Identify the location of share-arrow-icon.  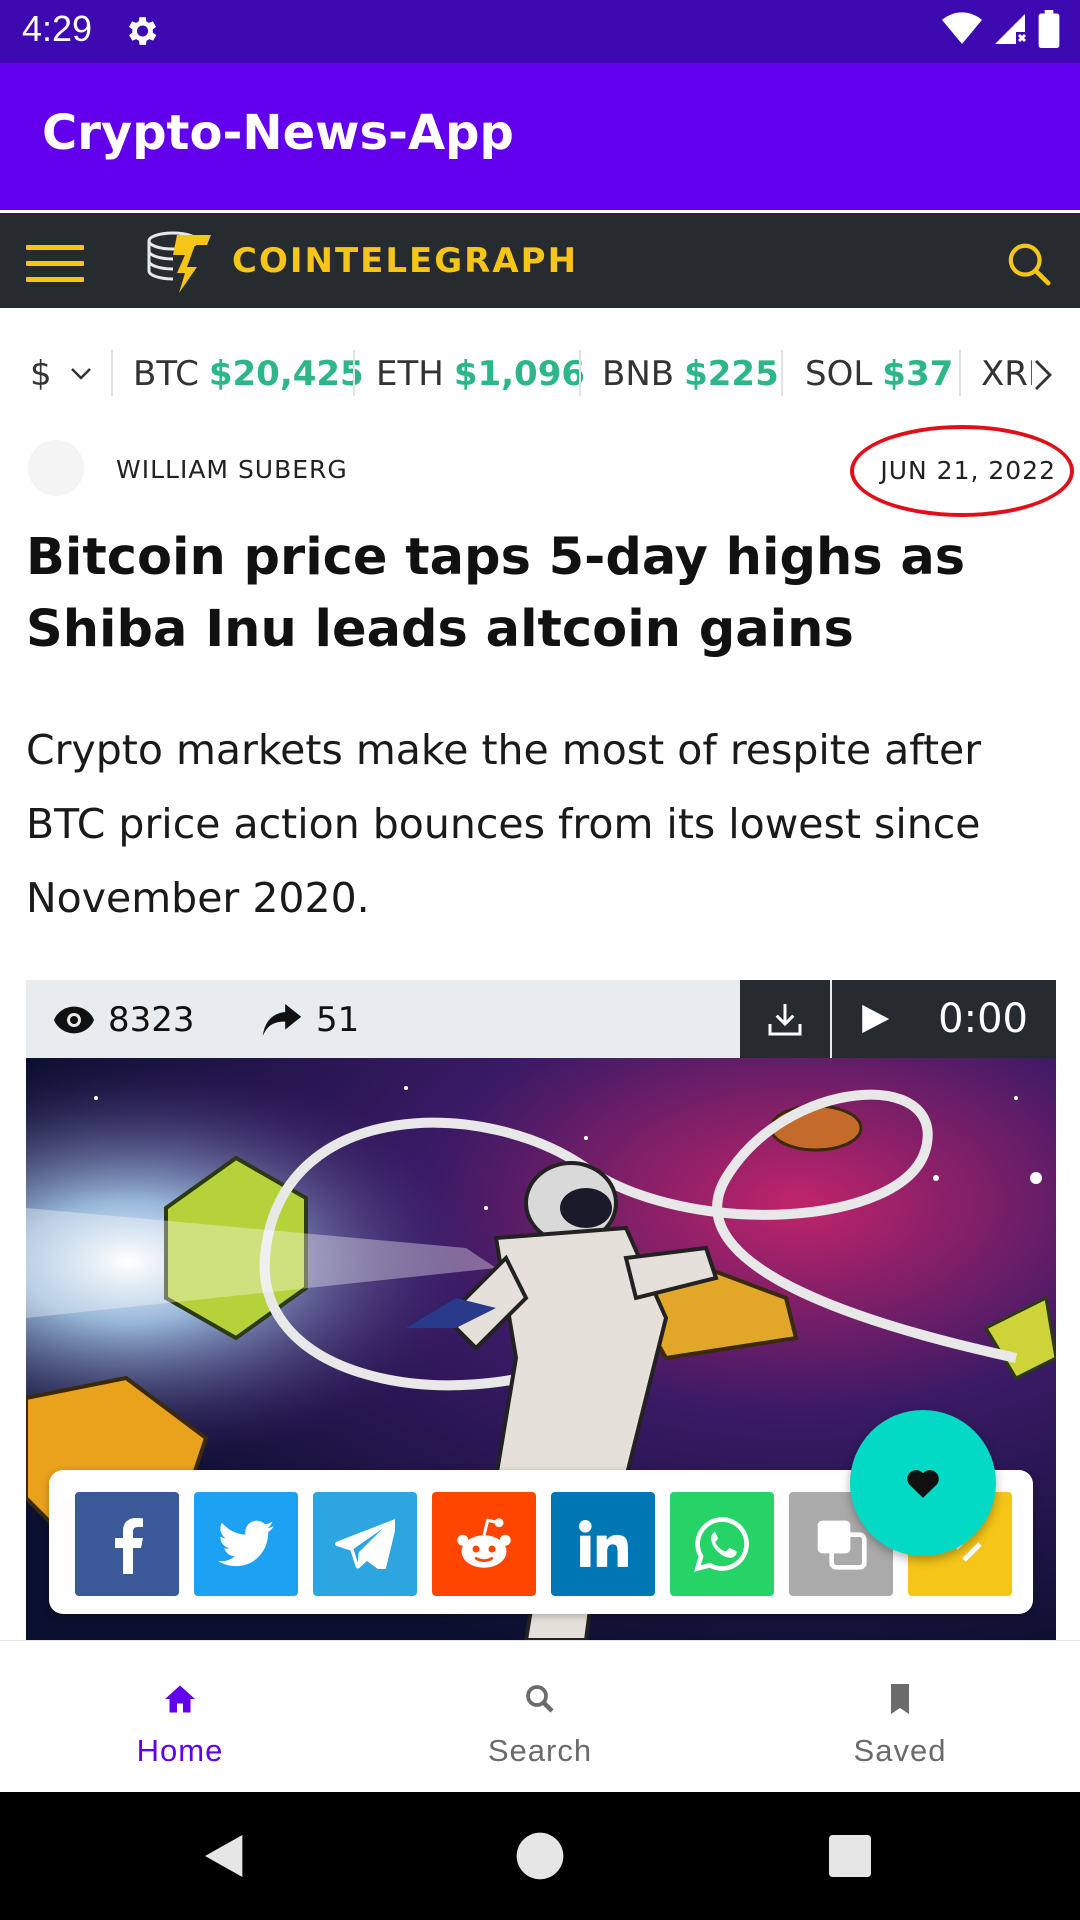
(282, 1020).